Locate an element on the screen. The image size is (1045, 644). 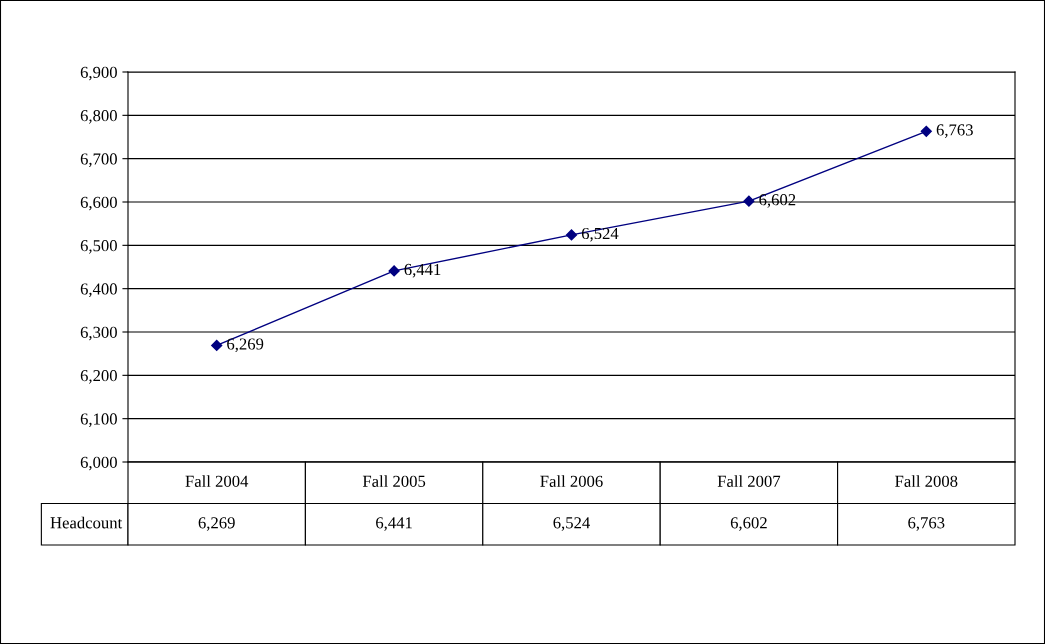
x-tick-label: Fall 2007 is located at coordinates (749, 481).